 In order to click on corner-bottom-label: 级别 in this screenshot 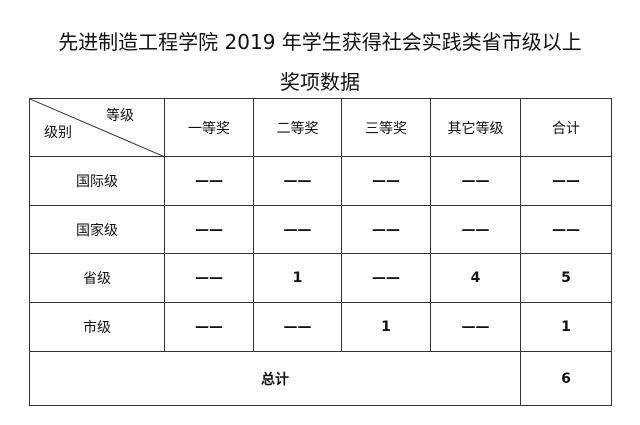, I will do `click(58, 133)`.